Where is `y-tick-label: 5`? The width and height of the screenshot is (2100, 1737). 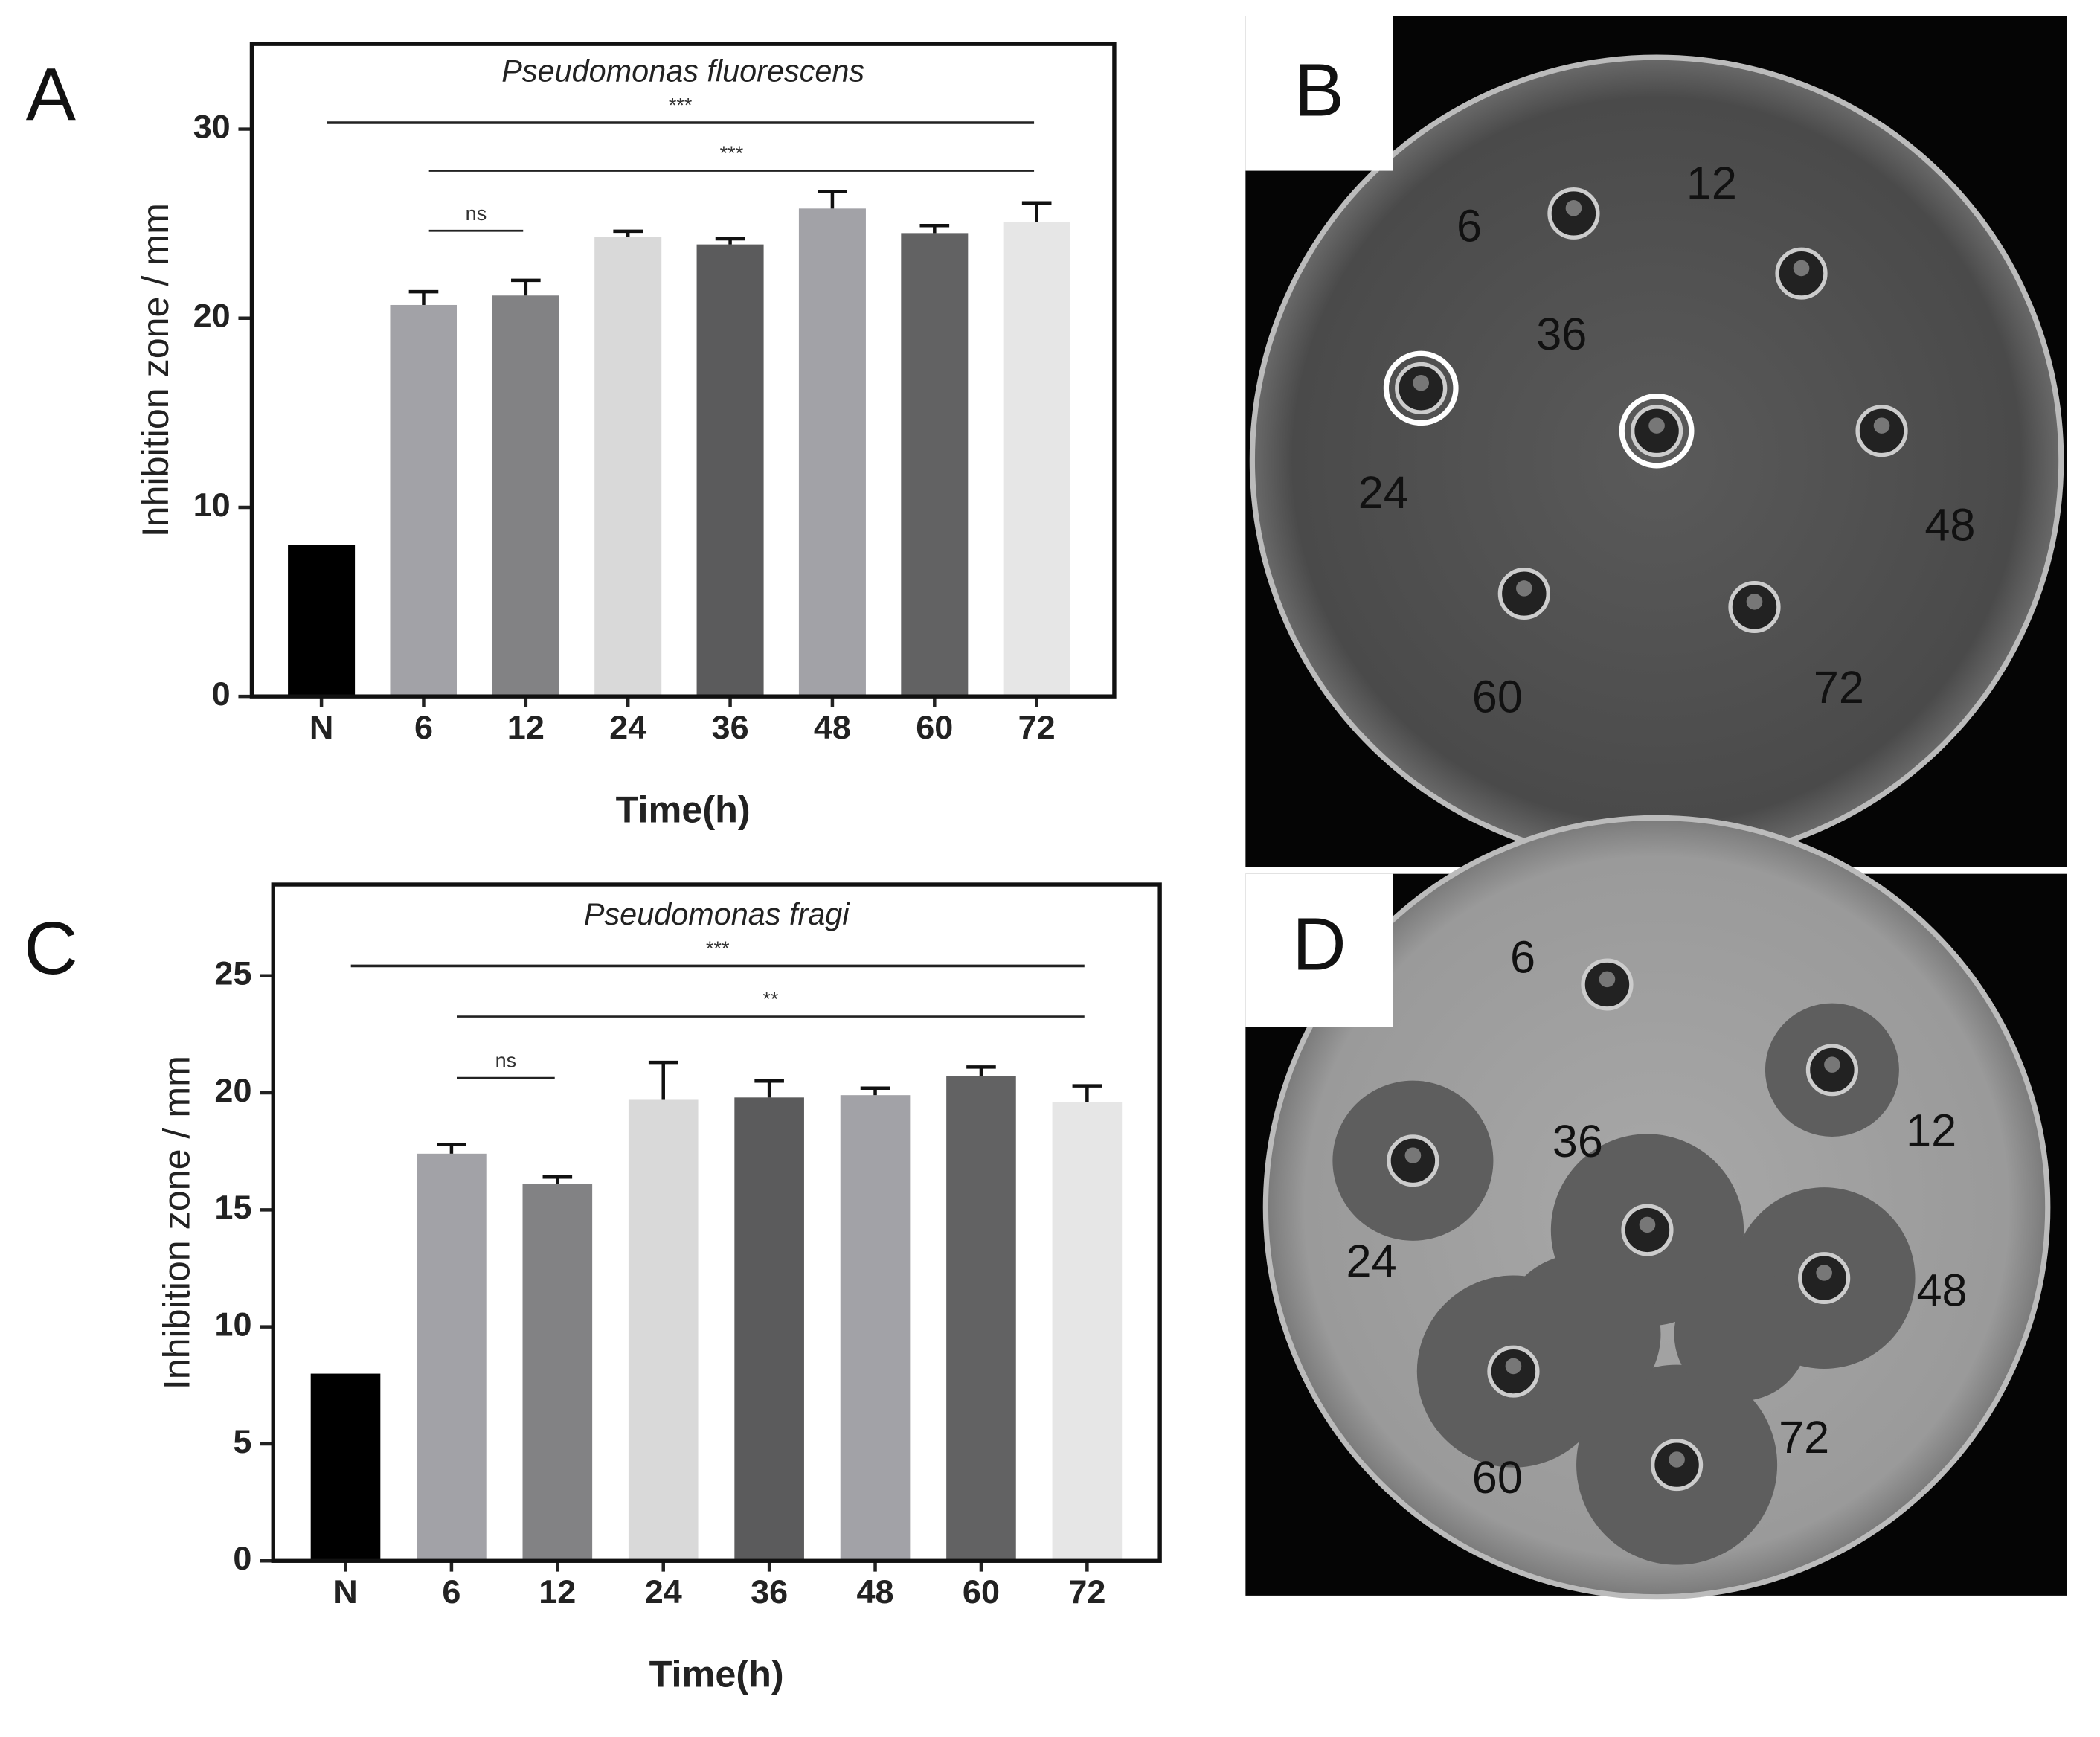 y-tick-label: 5 is located at coordinates (242, 1441).